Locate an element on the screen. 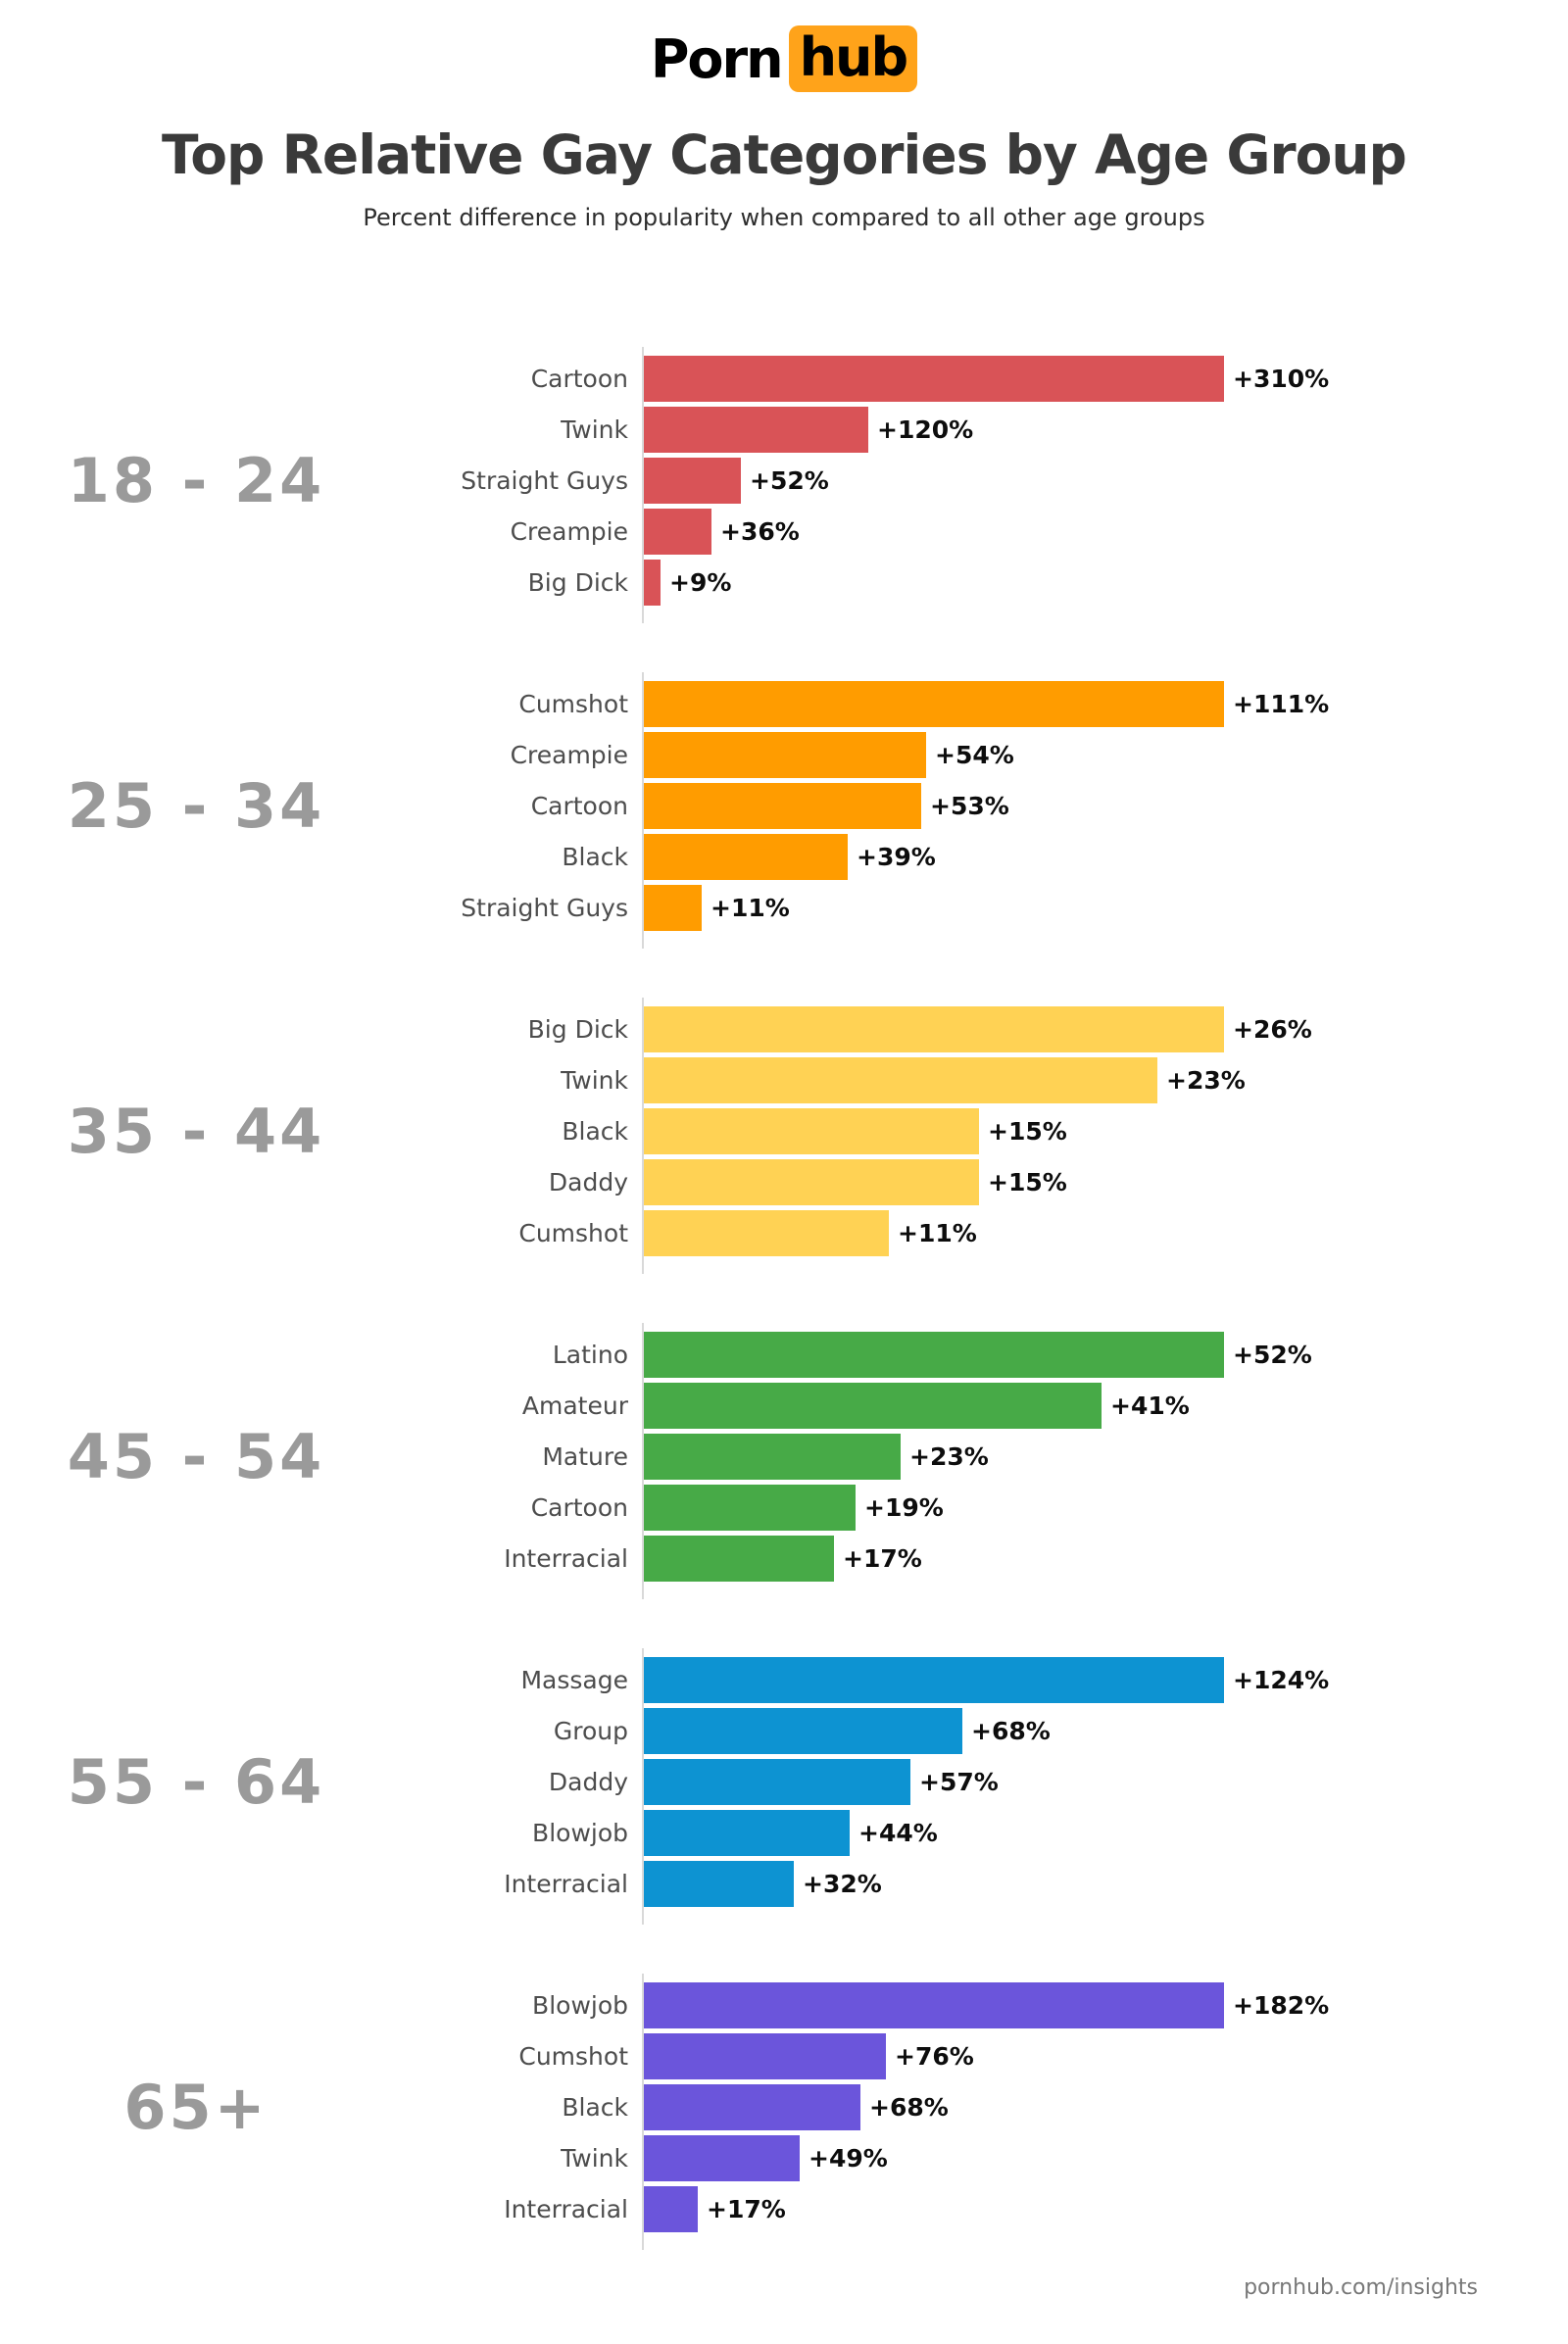 This screenshot has height=2344, width=1568. bar-row: Blowjob +182% is located at coordinates (980, 2005).